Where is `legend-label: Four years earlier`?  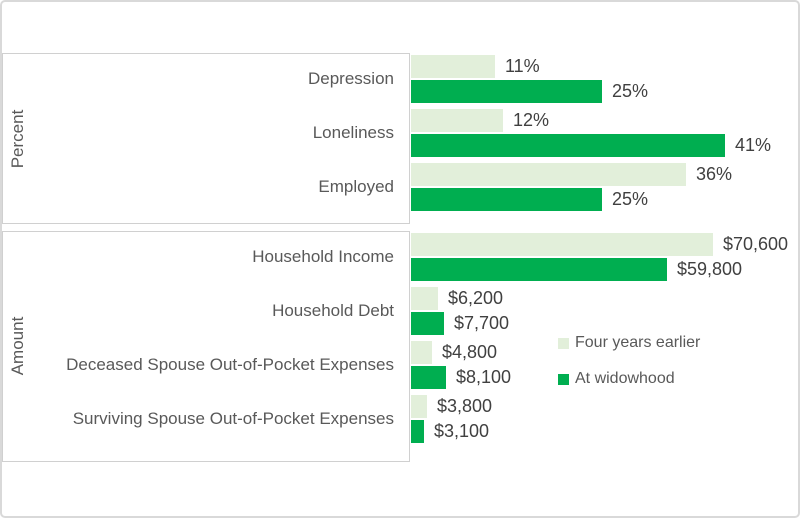
legend-label: Four years earlier is located at coordinates (638, 342).